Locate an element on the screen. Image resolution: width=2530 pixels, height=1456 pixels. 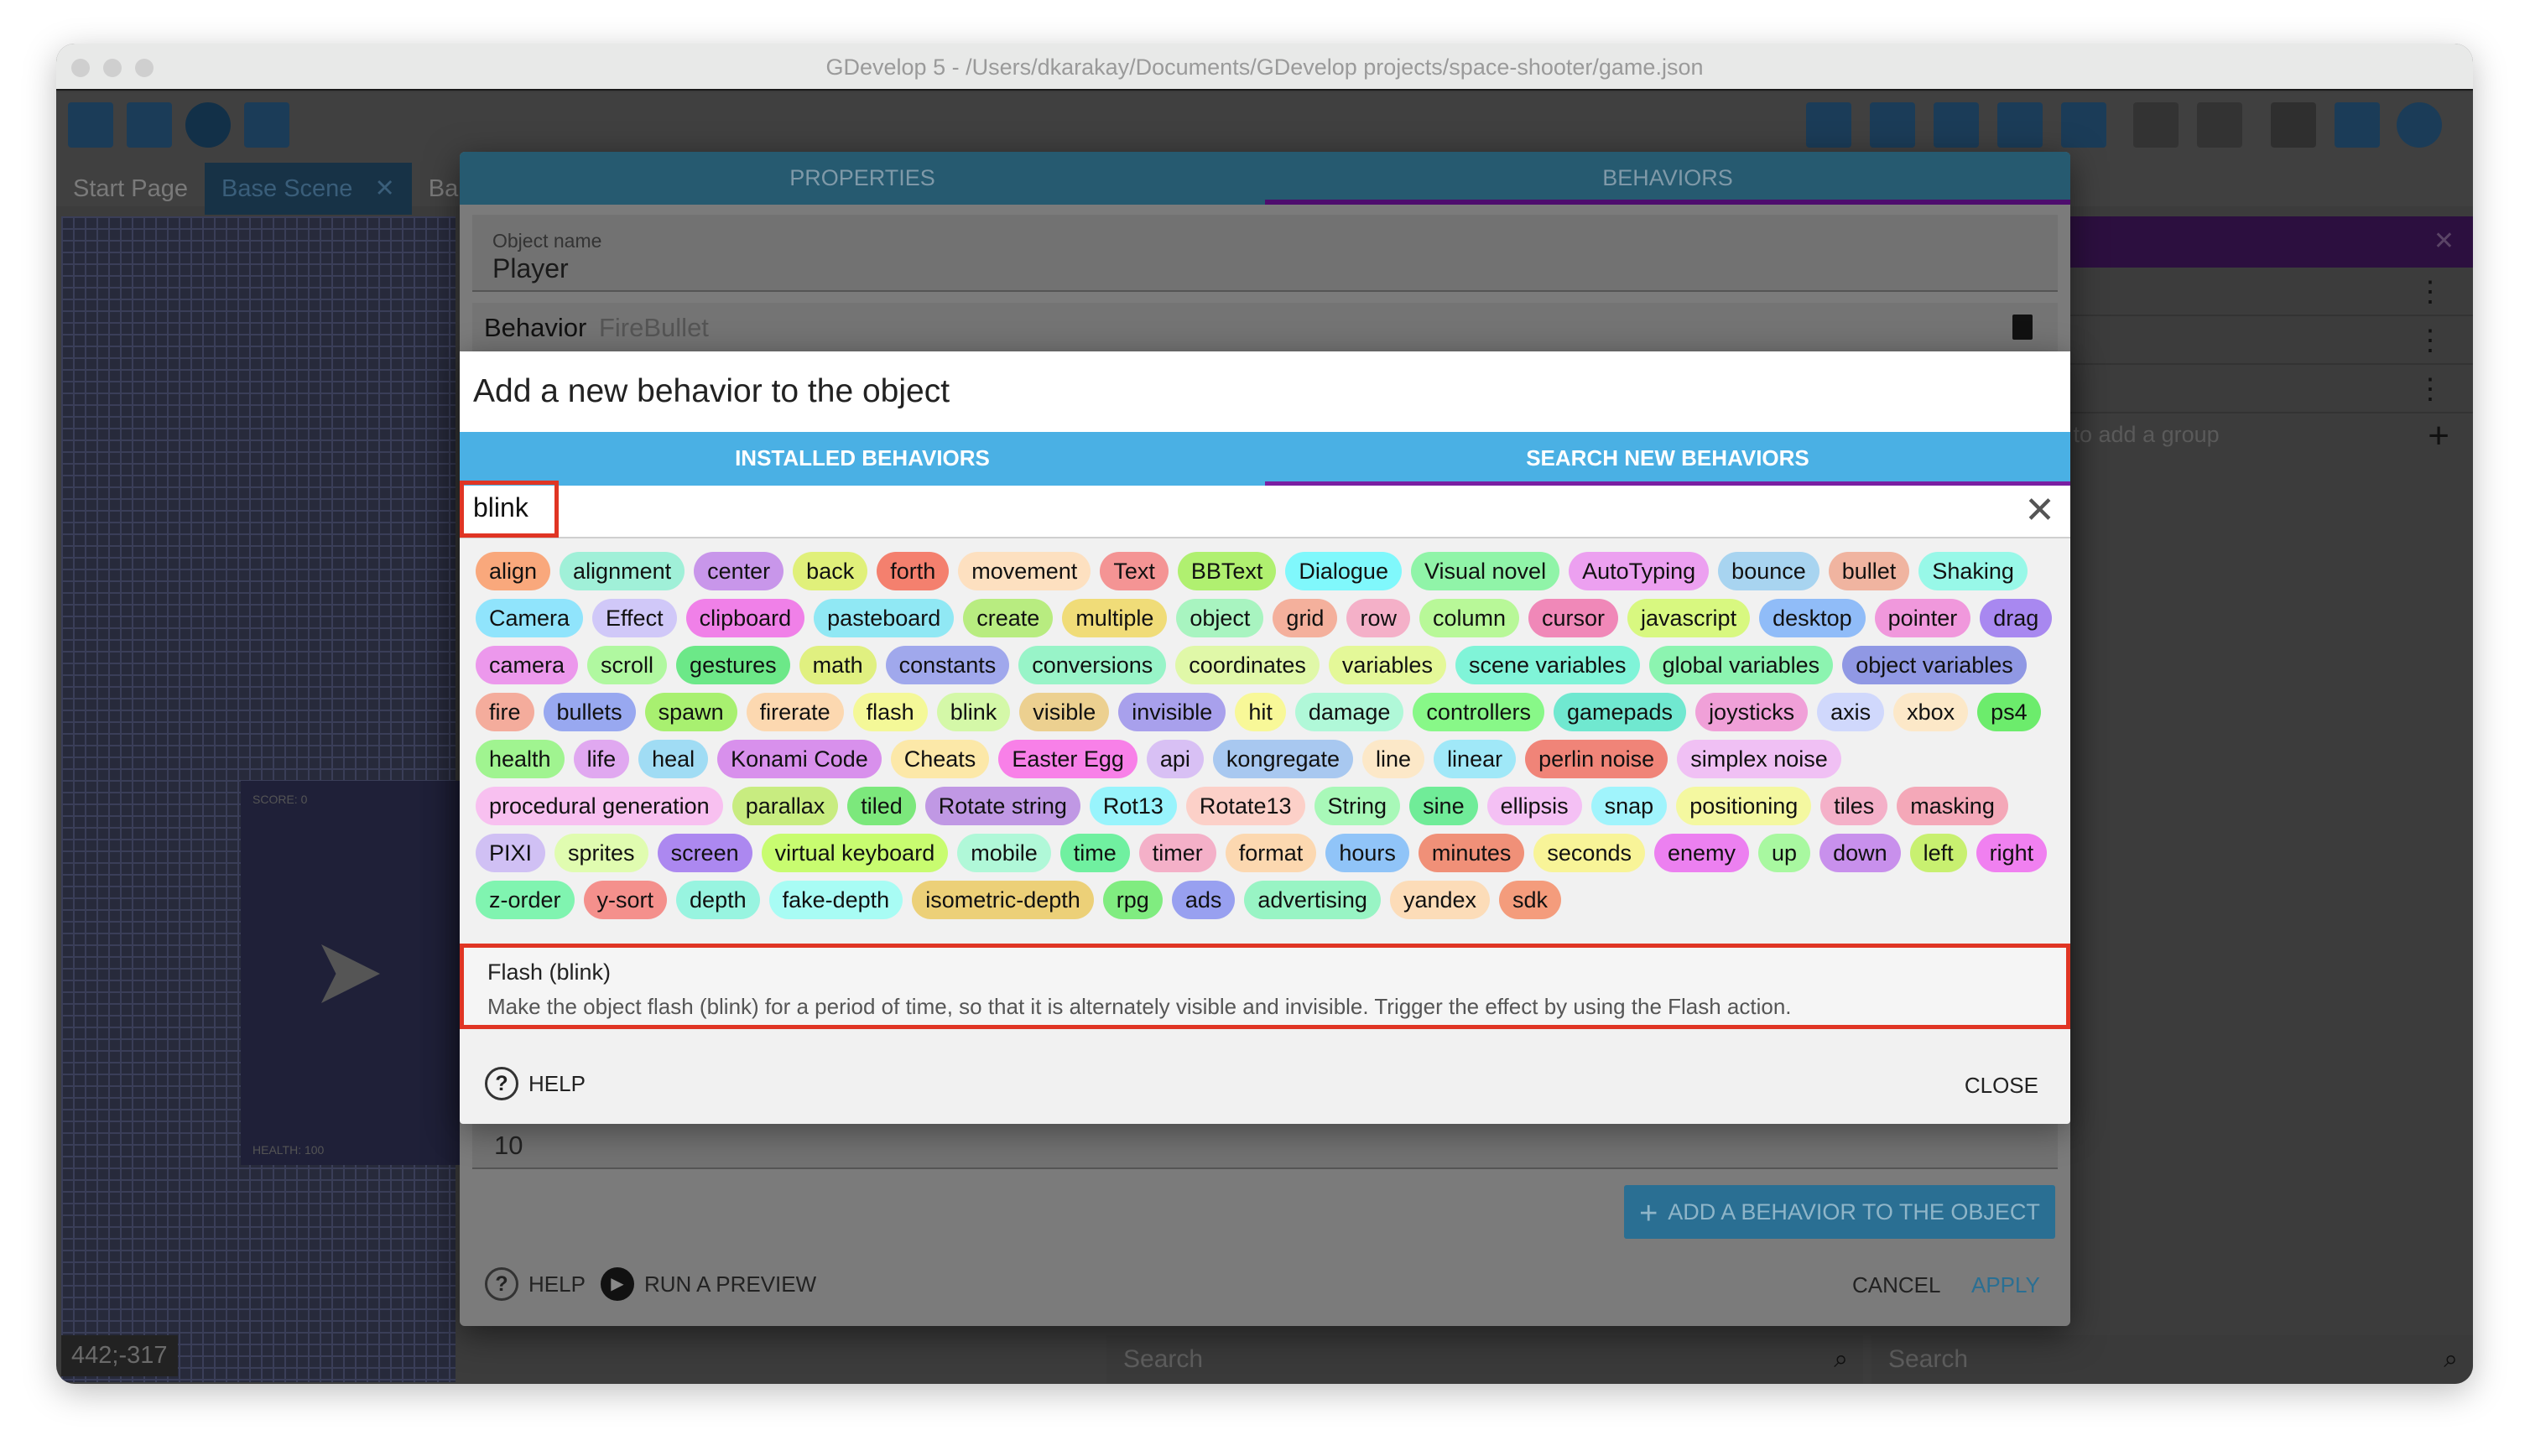
trash-icon is located at coordinates (2022, 327).